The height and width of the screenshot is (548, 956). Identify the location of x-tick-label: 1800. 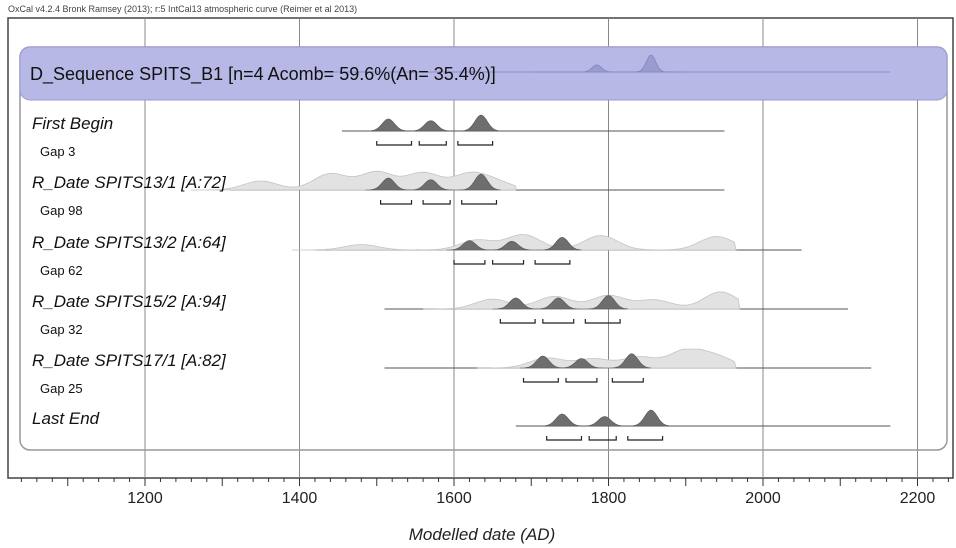
(609, 498).